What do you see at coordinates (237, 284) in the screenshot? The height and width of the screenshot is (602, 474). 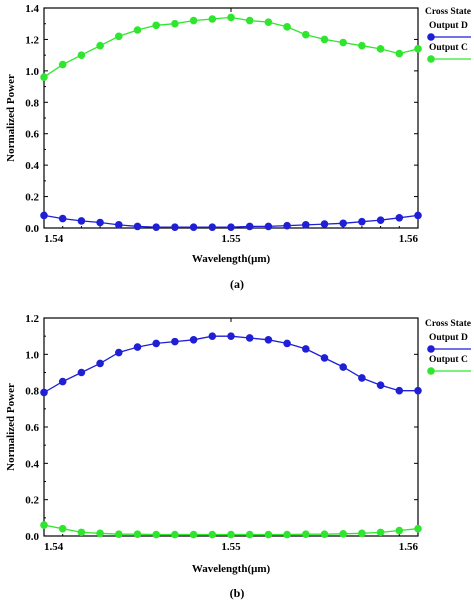 I see `figure-caption: (a)` at bounding box center [237, 284].